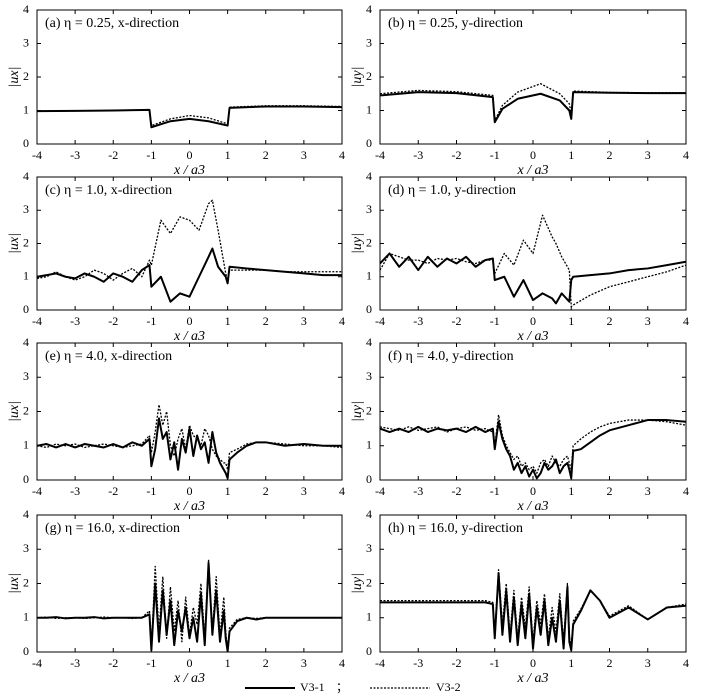 The width and height of the screenshot is (714, 700). Describe the element at coordinates (353, 687) in the screenshot. I see `legend: V3-1 ； V3-2` at that location.